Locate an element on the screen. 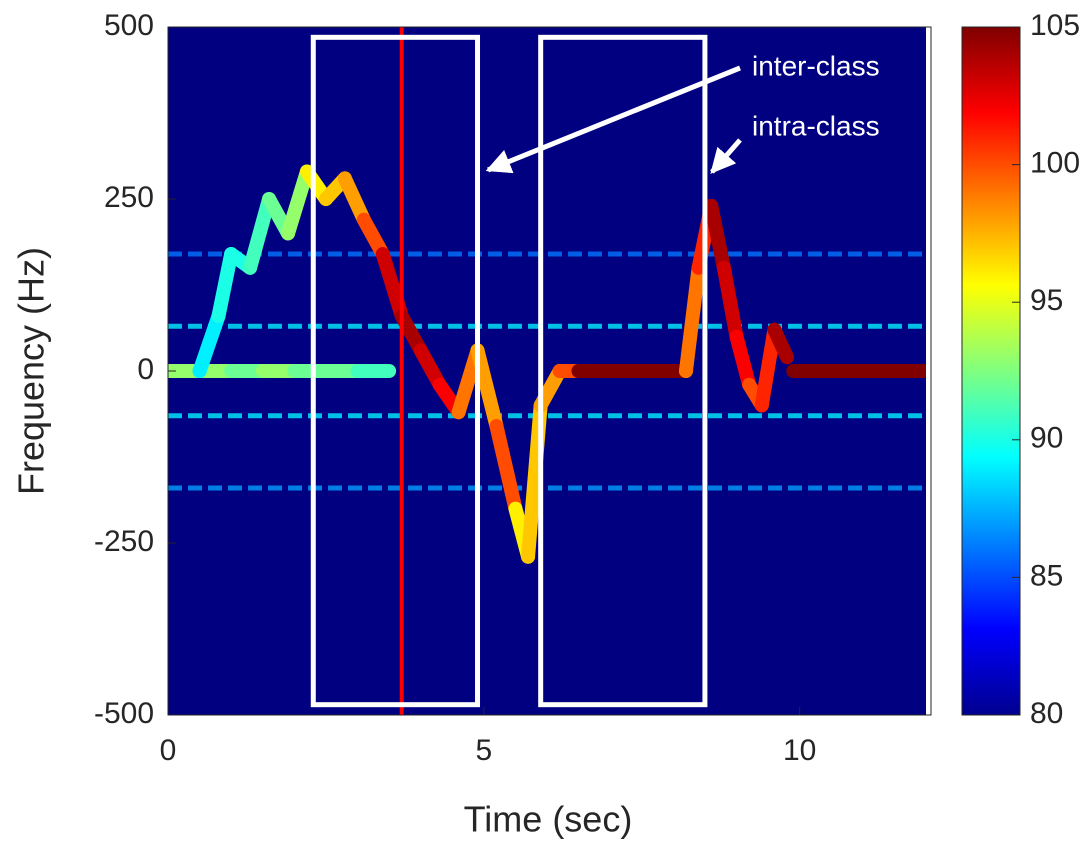 This screenshot has height=852, width=1085. x-axis-label: Time (sec) is located at coordinates (548, 819).